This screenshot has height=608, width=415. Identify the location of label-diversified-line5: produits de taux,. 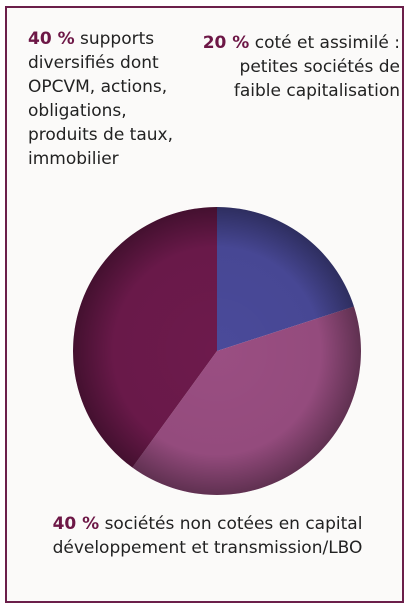
(100, 135).